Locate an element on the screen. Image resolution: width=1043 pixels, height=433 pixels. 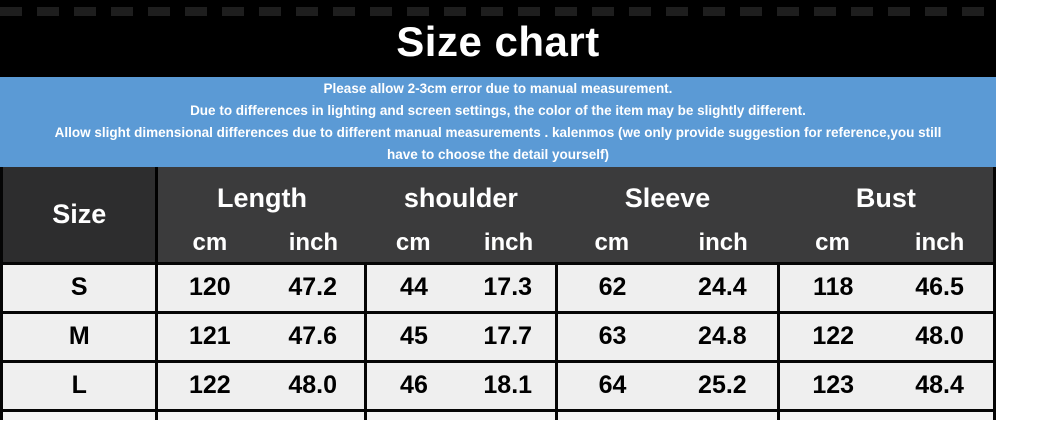
column-header-size: Size is located at coordinates (80, 215).